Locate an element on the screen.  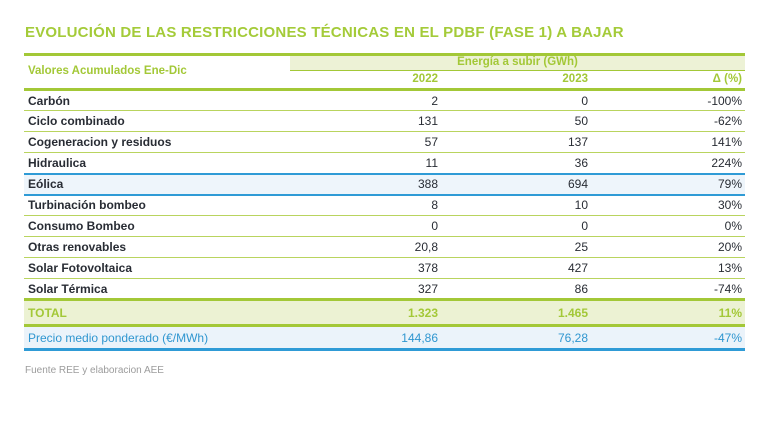
total-row: TOTAL 1.323 1.465 11% is located at coordinates (385, 313).